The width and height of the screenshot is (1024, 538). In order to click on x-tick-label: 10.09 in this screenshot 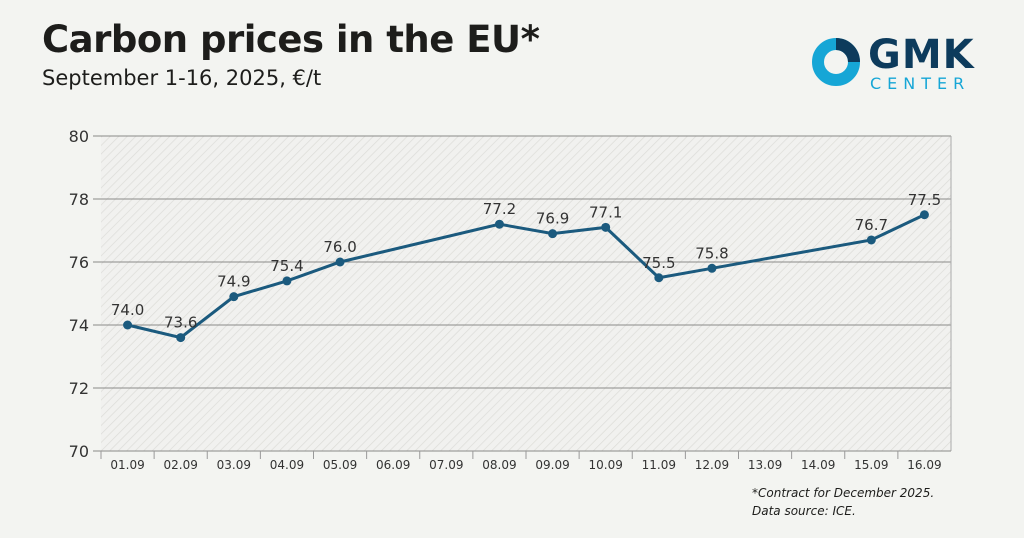, I will do `click(606, 465)`.